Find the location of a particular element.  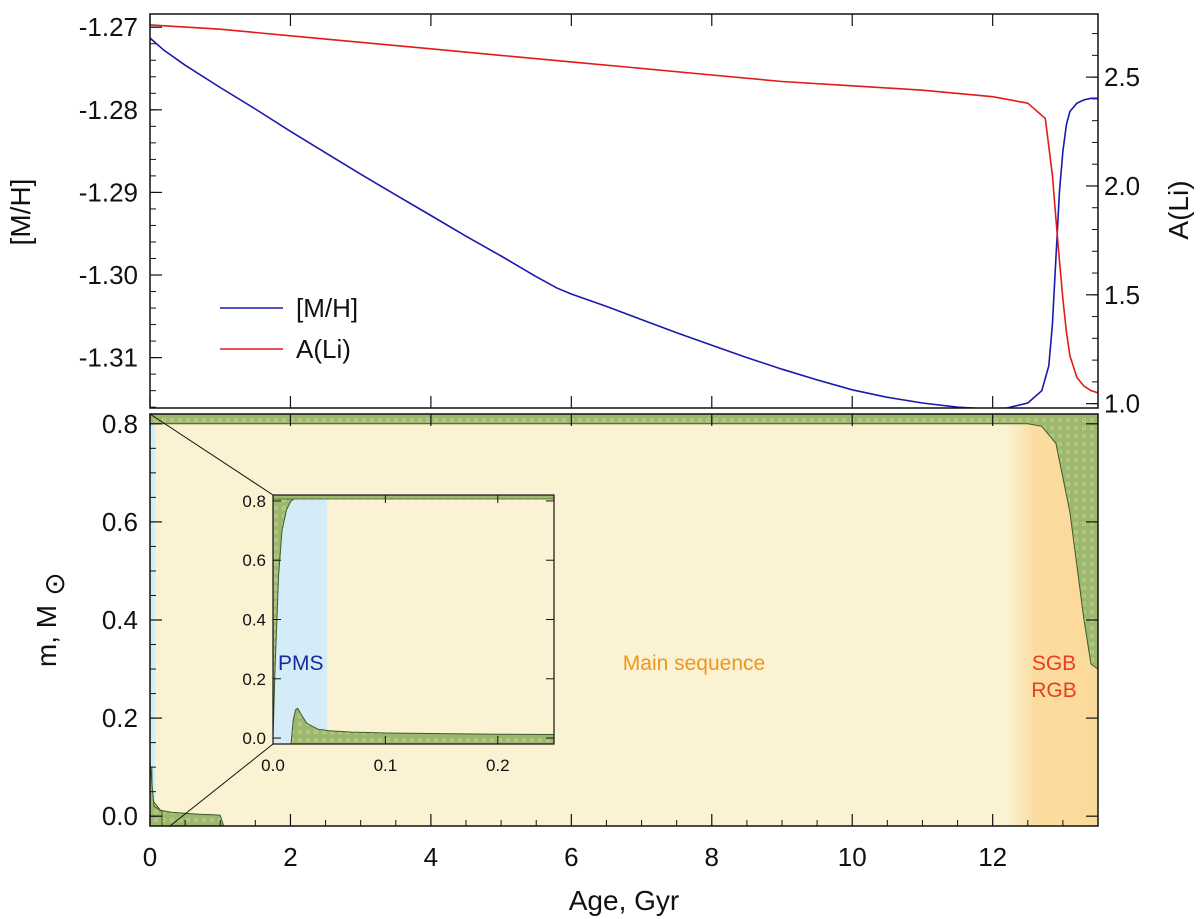

phase-label-pms: PMS is located at coordinates (301, 663).